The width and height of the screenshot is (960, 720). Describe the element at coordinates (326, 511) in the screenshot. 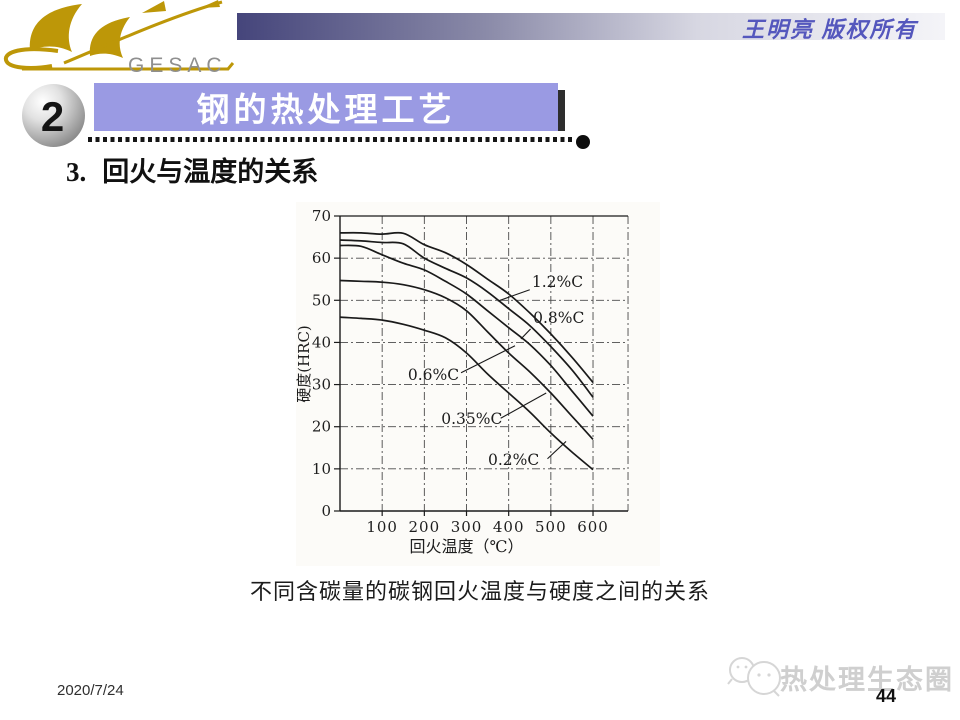

I see `y-tick-label: 0` at that location.